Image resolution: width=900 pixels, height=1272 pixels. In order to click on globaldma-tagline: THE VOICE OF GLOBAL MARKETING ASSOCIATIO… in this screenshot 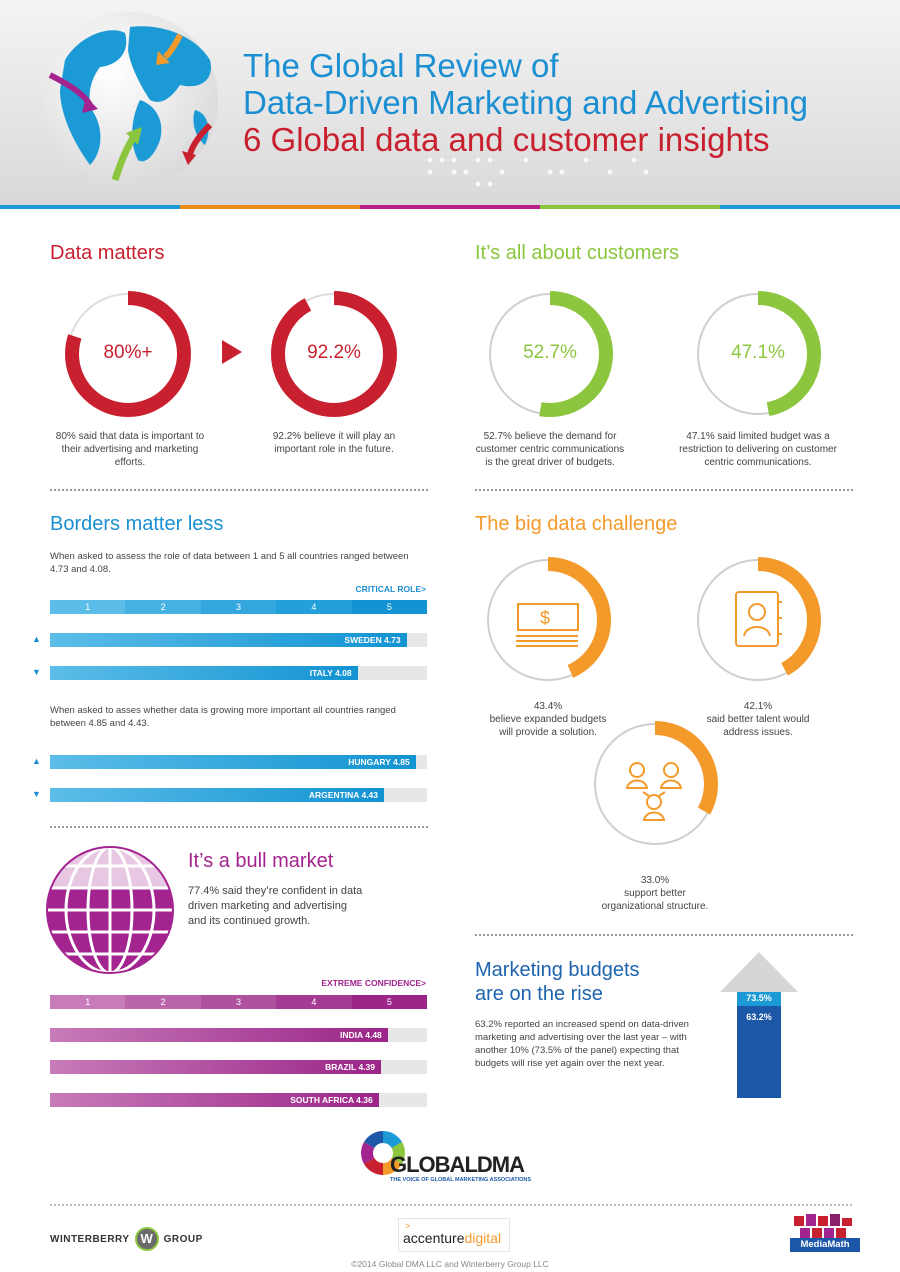, I will do `click(461, 1180)`.